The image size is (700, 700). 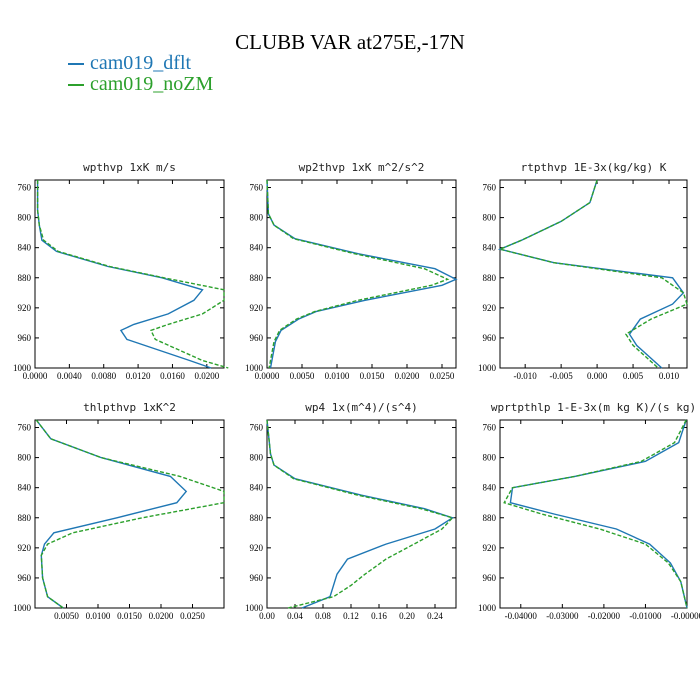 I want to click on x-tick-label: 0.0080, so click(x=103, y=376).